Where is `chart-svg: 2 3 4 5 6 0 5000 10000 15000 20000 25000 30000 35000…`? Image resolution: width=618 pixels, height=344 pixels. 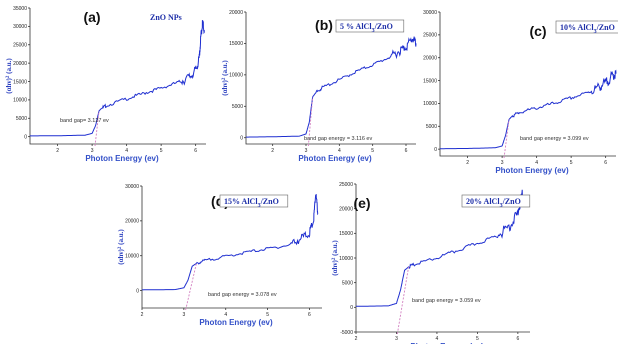
chart-svg: 2 3 4 5 6 0 5000 10000 15000 20000 25000 30000 35000… is located at coordinates (105, 84).